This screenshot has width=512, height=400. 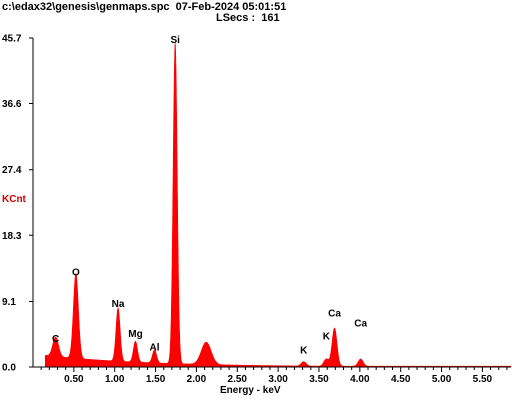 What do you see at coordinates (278, 379) in the screenshot?
I see `x-tick-label: 3.00` at bounding box center [278, 379].